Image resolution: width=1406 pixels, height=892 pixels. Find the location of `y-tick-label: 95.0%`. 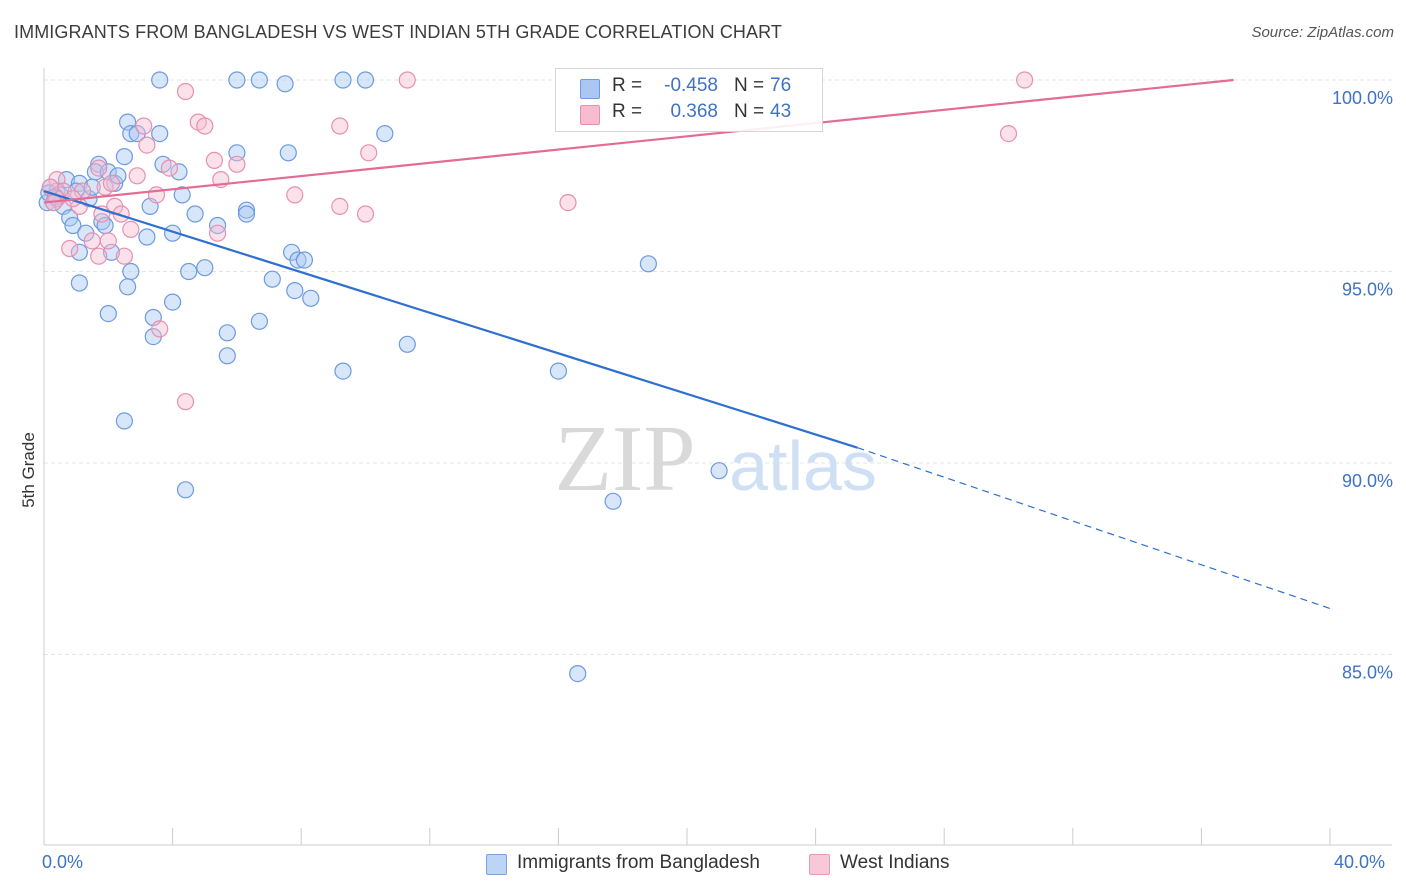

y-tick-label: 95.0% is located at coordinates (1367, 290).